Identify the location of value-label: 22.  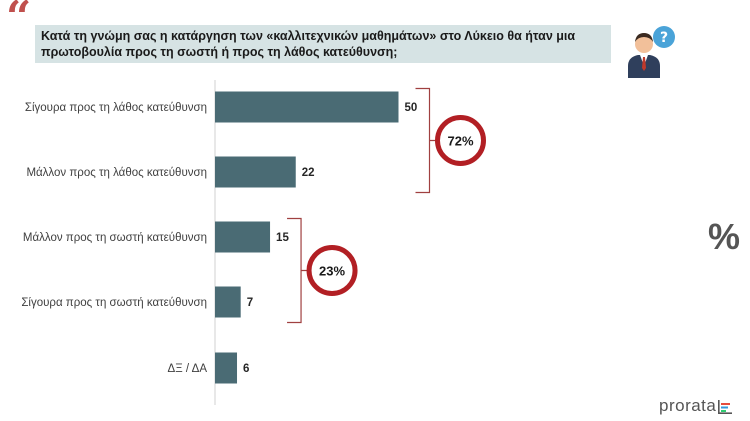
(308, 173).